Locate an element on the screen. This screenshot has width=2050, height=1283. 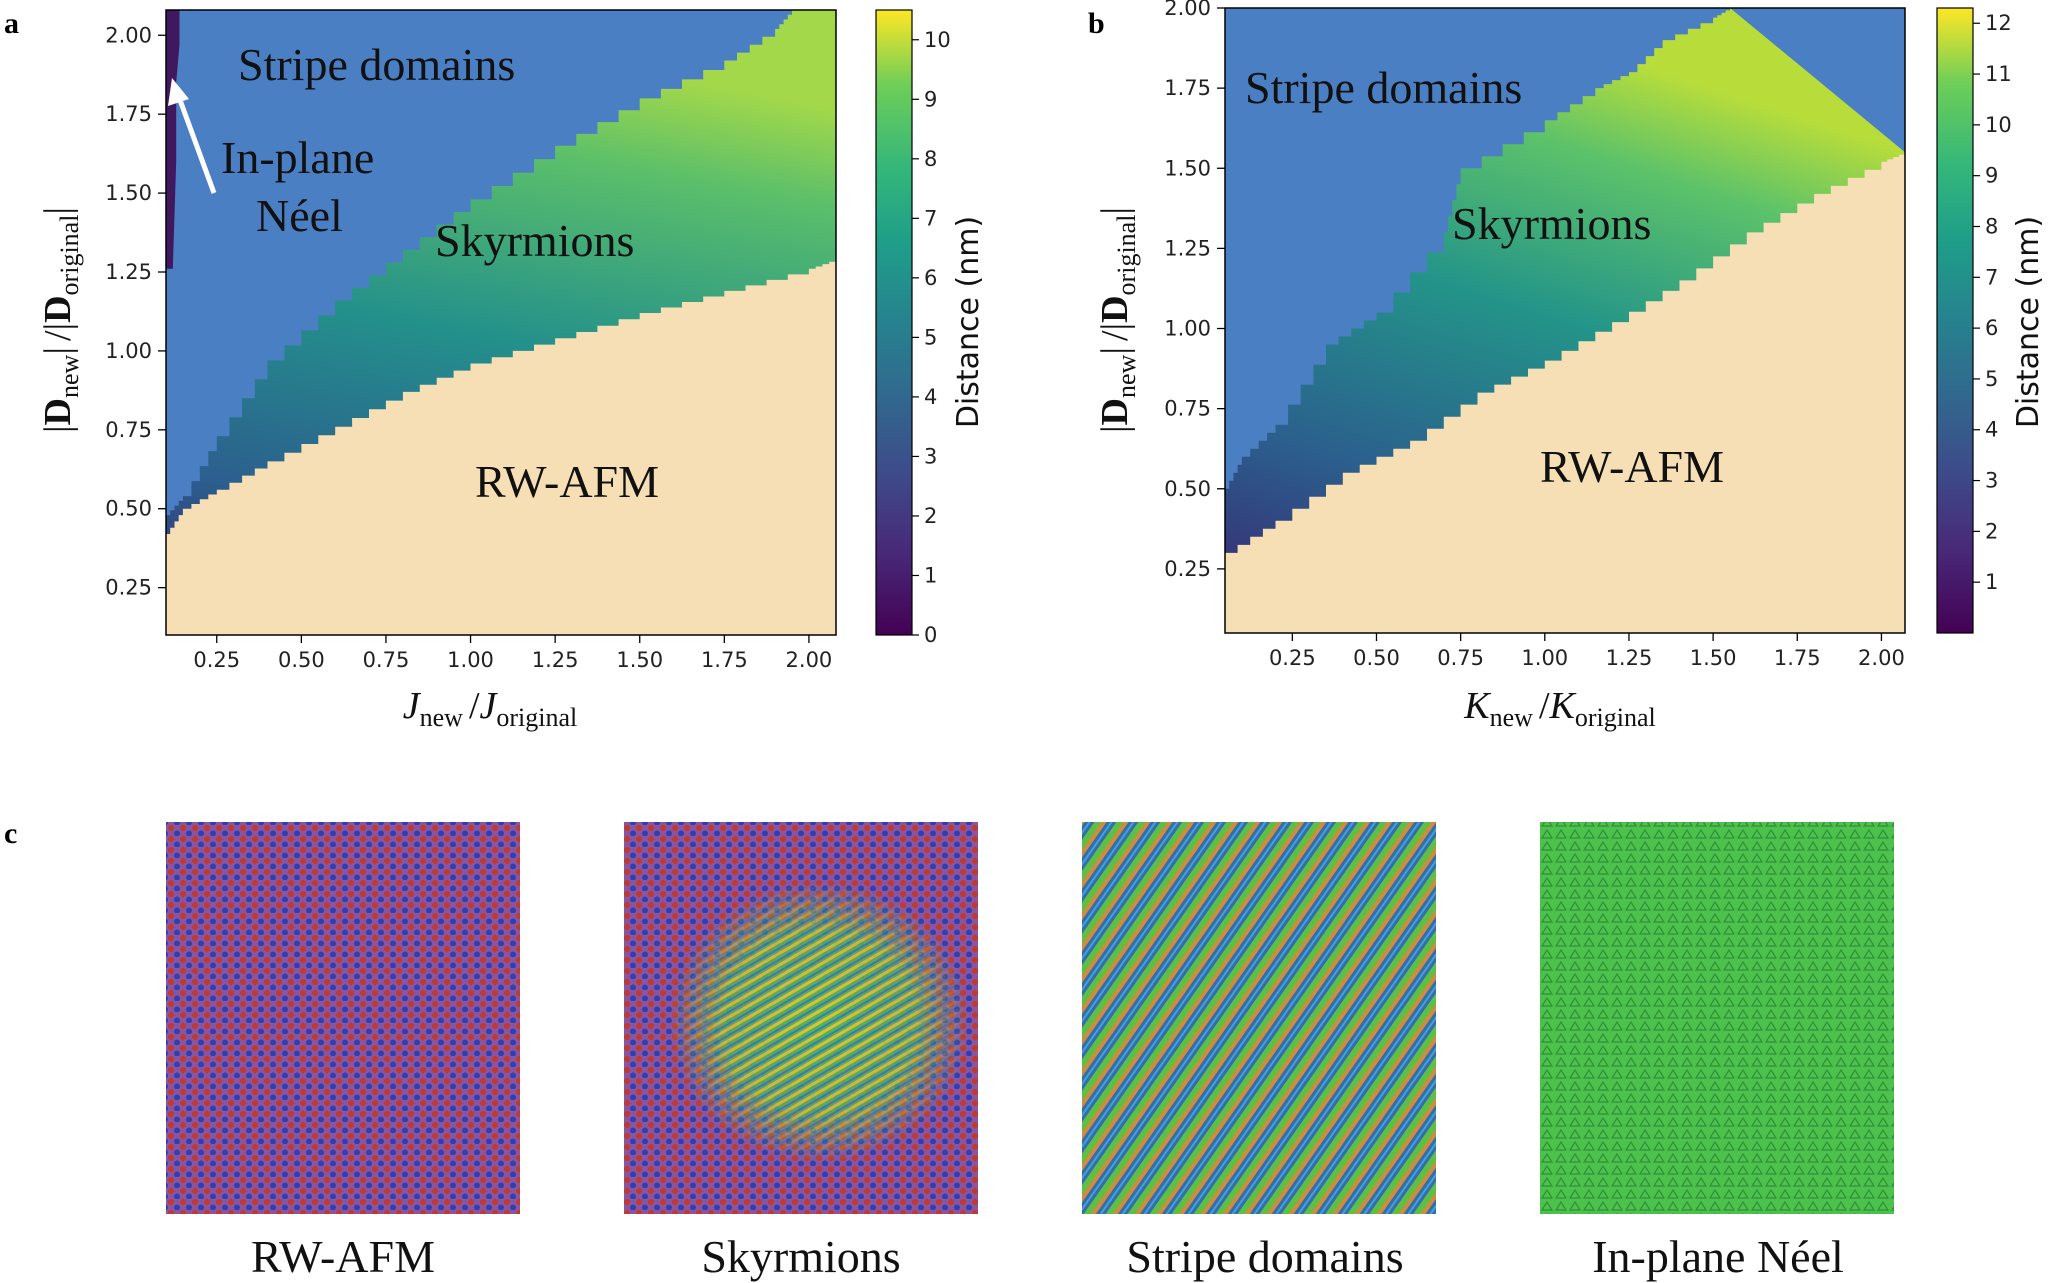
label-stripe-b: Stripe domains is located at coordinates (1383, 87).